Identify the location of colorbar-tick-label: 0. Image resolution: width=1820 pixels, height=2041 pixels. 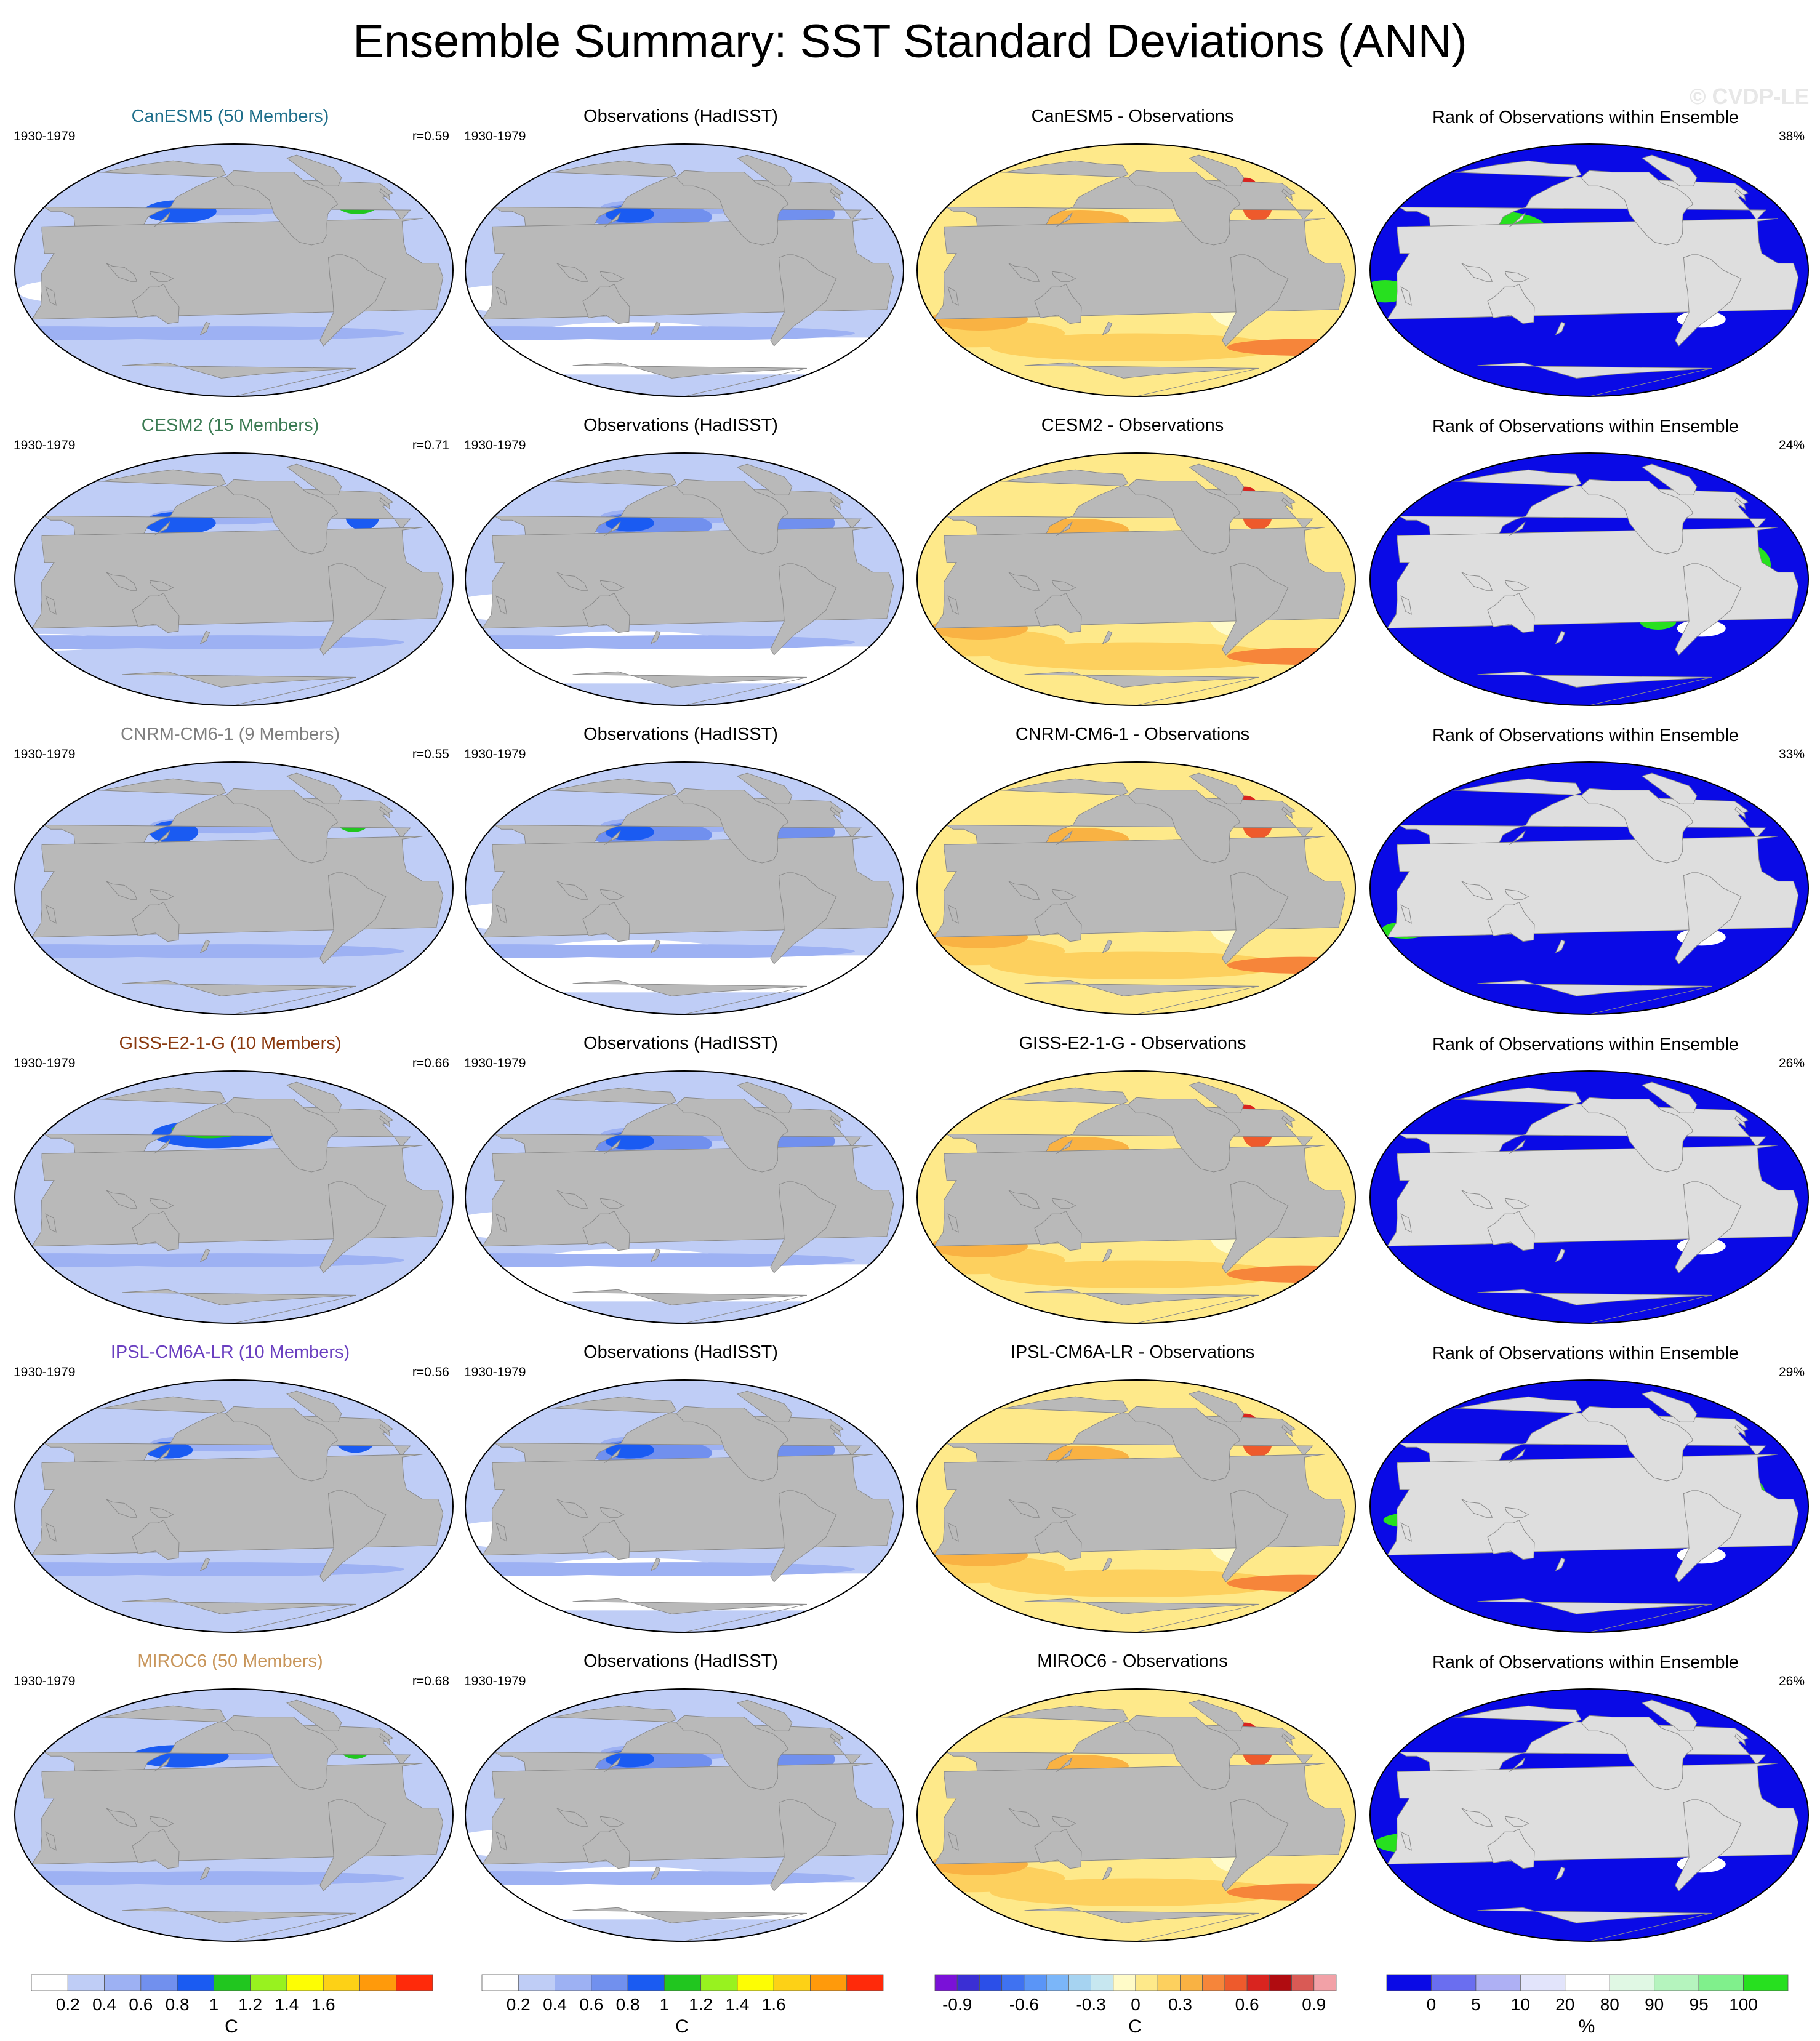
(1136, 2005).